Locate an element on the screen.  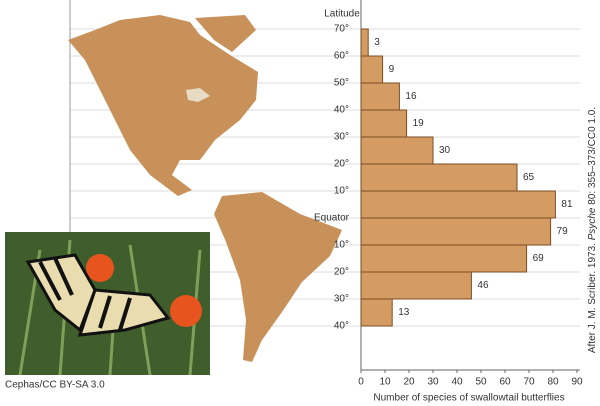
data-label: 69 is located at coordinates (539, 258).